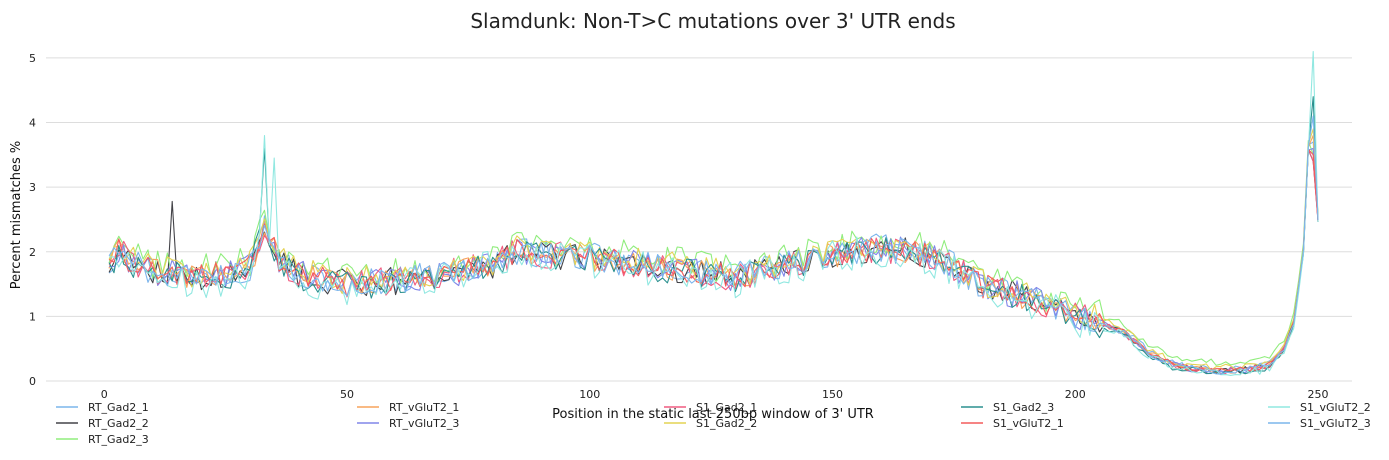  What do you see at coordinates (715, 394) in the screenshot?
I see `x-tick-labels: 0 50 100 150 200 250` at bounding box center [715, 394].